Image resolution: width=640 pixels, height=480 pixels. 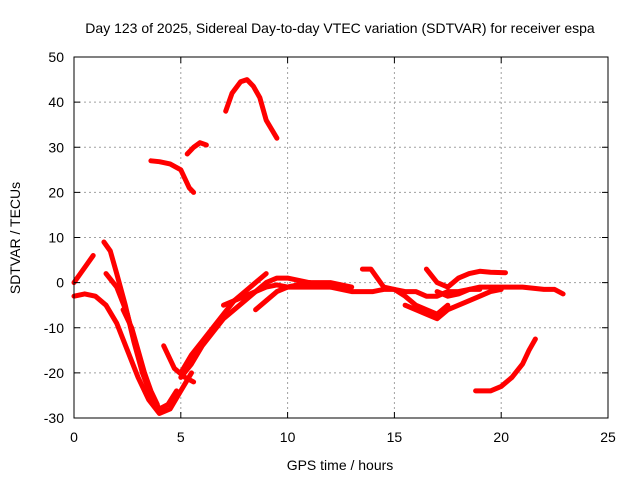 I want to click on y-tick-label: -10, so click(x=54, y=328).